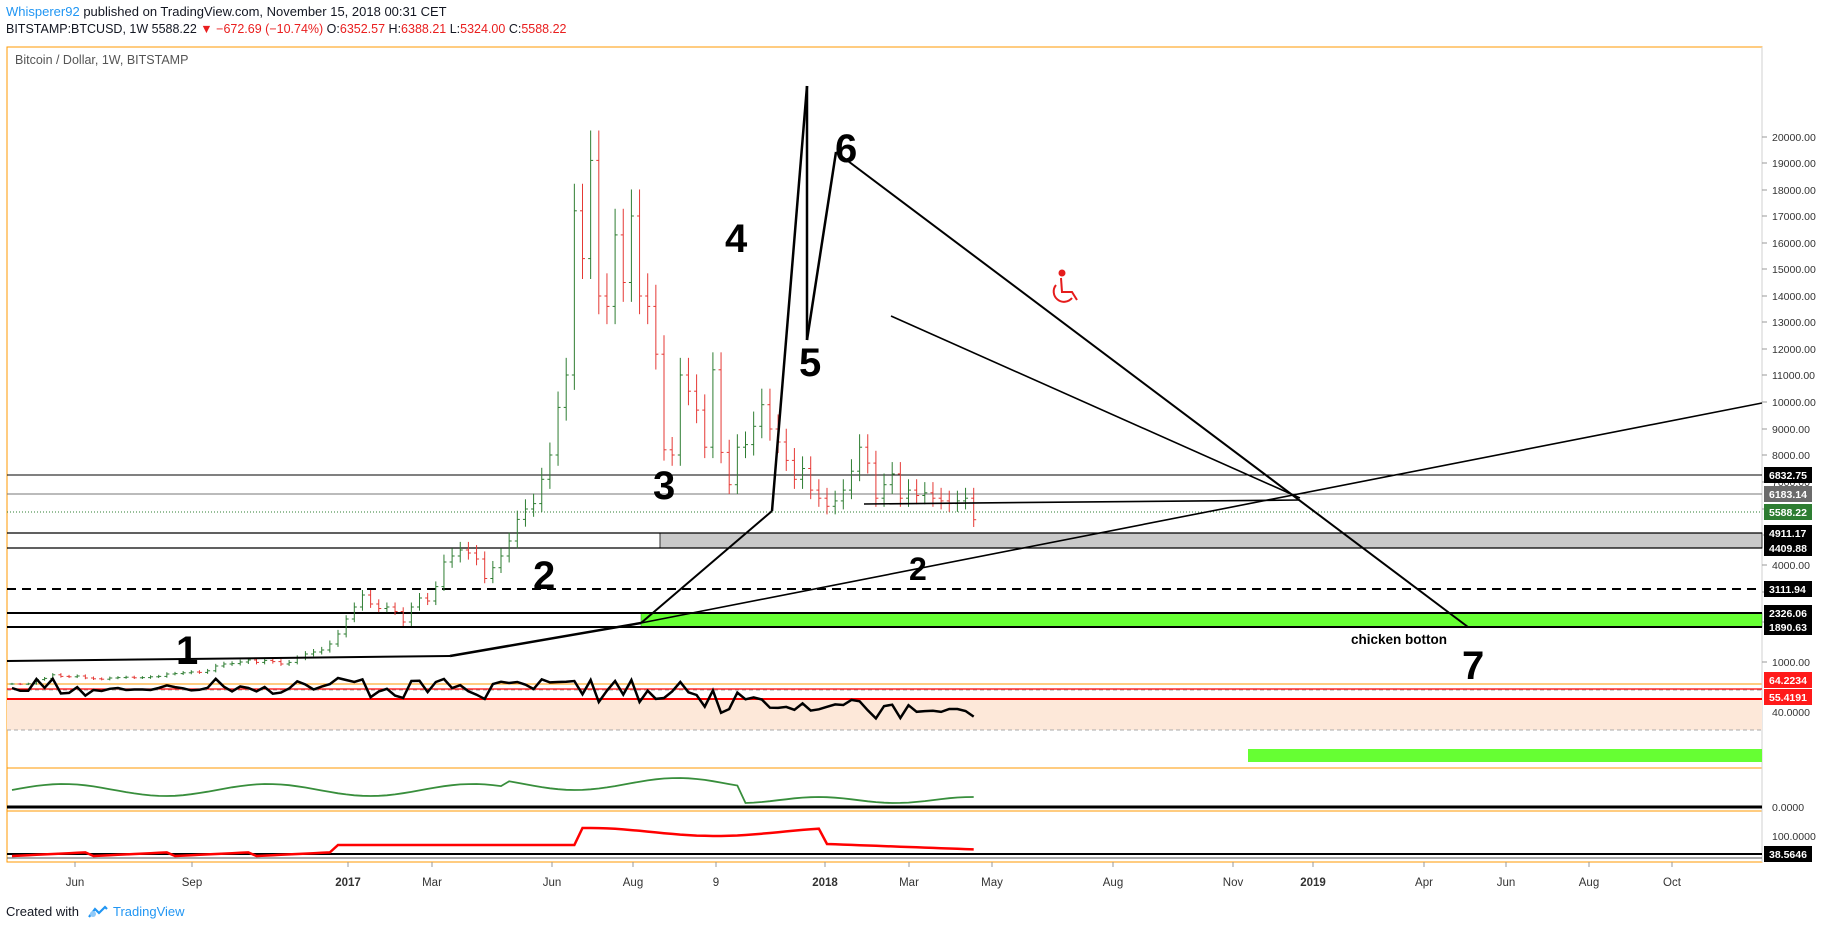 This screenshot has height=930, width=1828. I want to click on time-tick-label: Nov, so click(1233, 883).